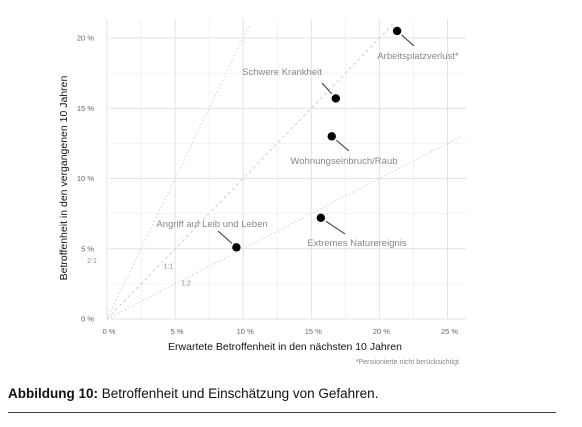 The height and width of the screenshot is (427, 582). Describe the element at coordinates (282, 412) in the screenshot. I see `caption-rule` at that location.